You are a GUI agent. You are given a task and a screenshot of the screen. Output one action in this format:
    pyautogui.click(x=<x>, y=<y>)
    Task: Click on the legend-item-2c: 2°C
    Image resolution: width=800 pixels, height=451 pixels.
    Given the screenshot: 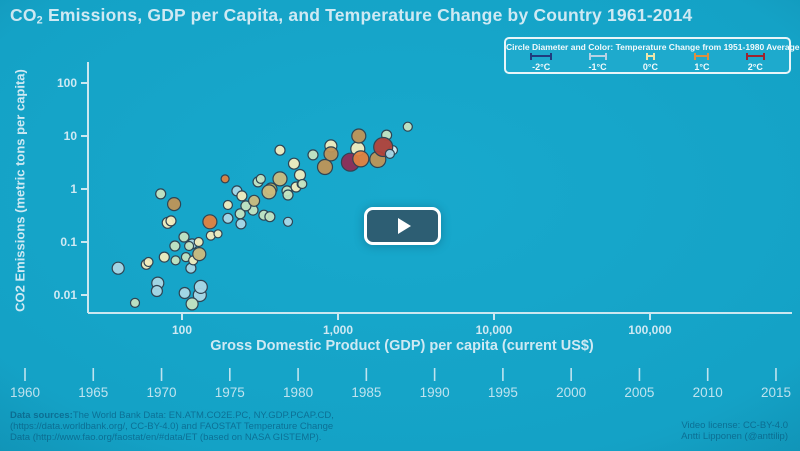 What is the action you would take?
    pyautogui.click(x=755, y=62)
    